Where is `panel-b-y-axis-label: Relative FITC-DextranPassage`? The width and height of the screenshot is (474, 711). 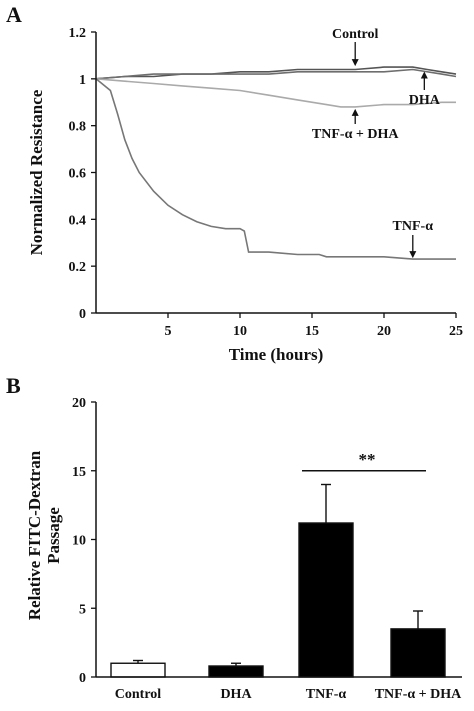
panel-b-y-axis-label: Relative FITC-DextranPassage is located at coordinates (44, 535).